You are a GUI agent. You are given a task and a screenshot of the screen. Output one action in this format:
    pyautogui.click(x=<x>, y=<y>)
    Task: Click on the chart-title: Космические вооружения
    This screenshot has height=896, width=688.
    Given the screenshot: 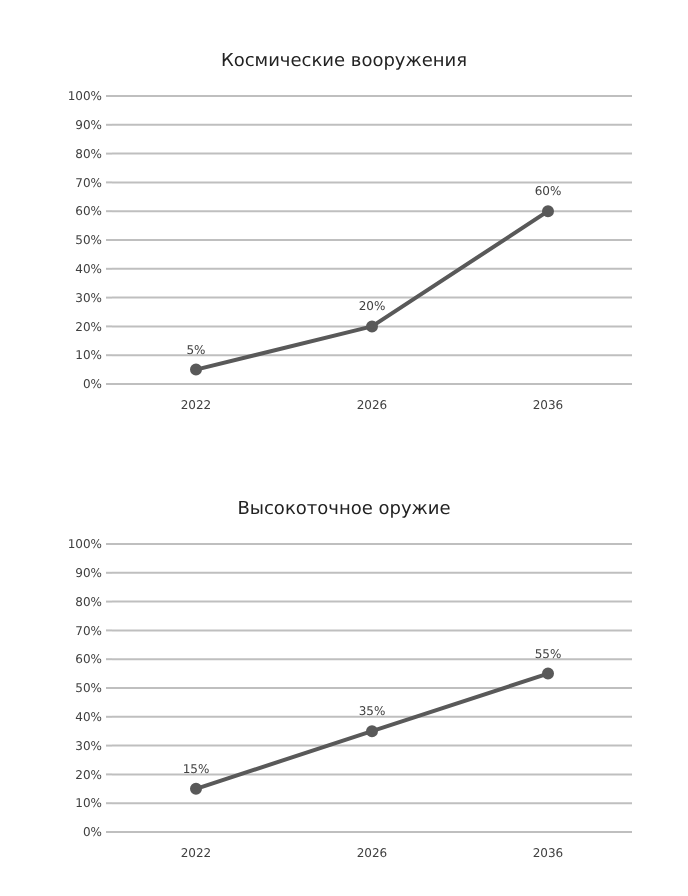 What is the action you would take?
    pyautogui.click(x=344, y=63)
    